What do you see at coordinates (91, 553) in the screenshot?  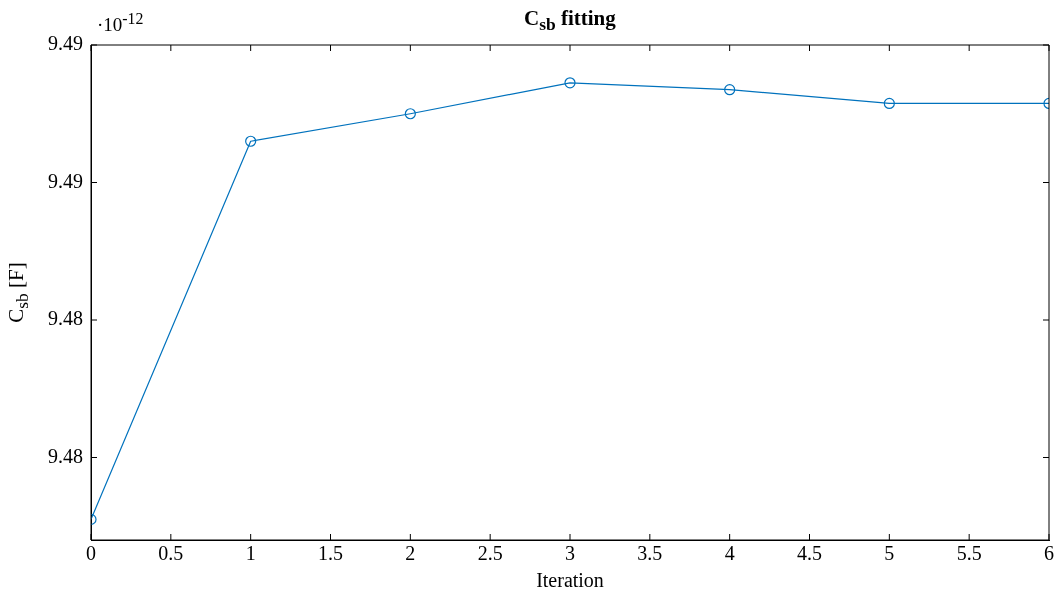 I see `x-tick-label: 0` at bounding box center [91, 553].